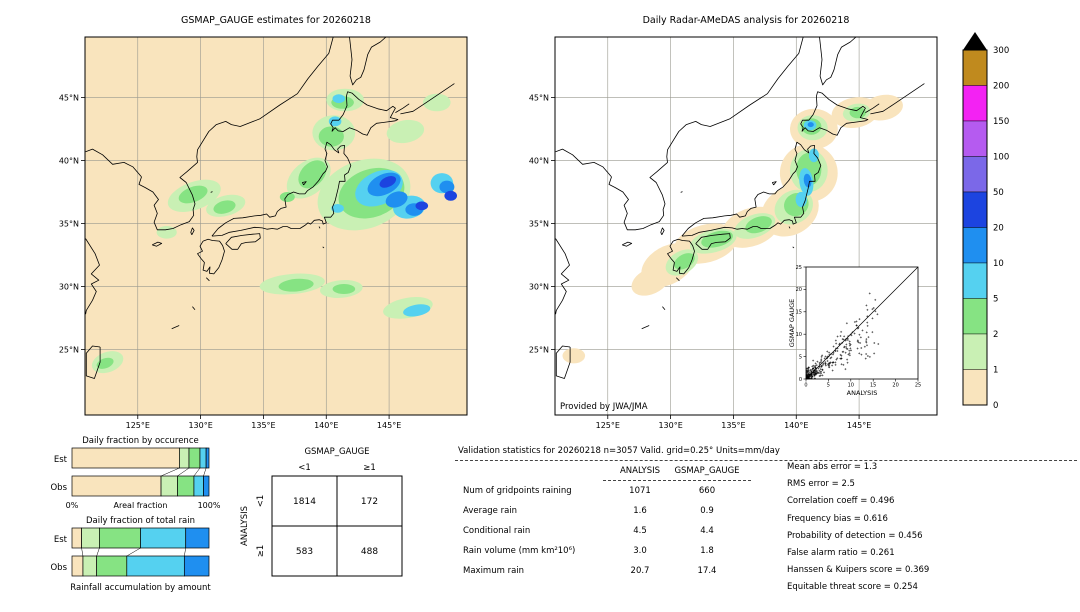 This screenshot has width=1080, height=612. What do you see at coordinates (800, 380) in the screenshot?
I see `svg-text: 0` at bounding box center [800, 380].